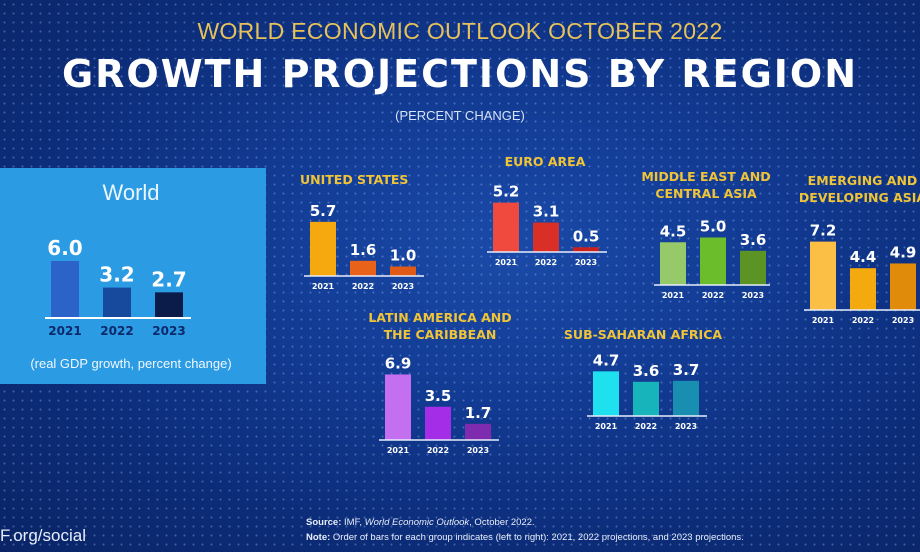 This screenshot has width=920, height=552. What do you see at coordinates (363, 286) in the screenshot?
I see `united-states-year-label-2022: 2022` at bounding box center [363, 286].